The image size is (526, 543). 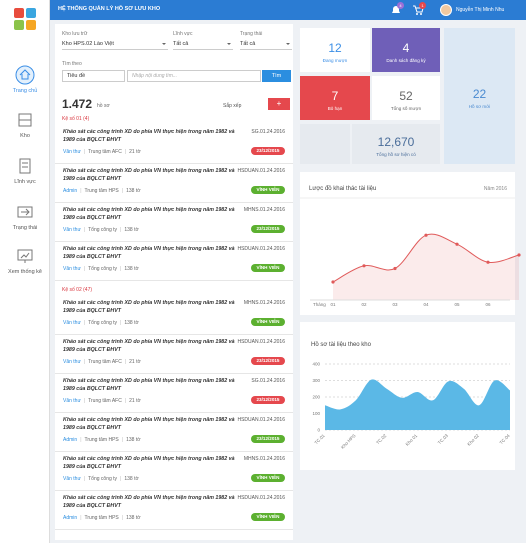 I want to click on record-meta: Văn thư | Trung tâm AFC | 21 tờ, so click(x=102, y=362).